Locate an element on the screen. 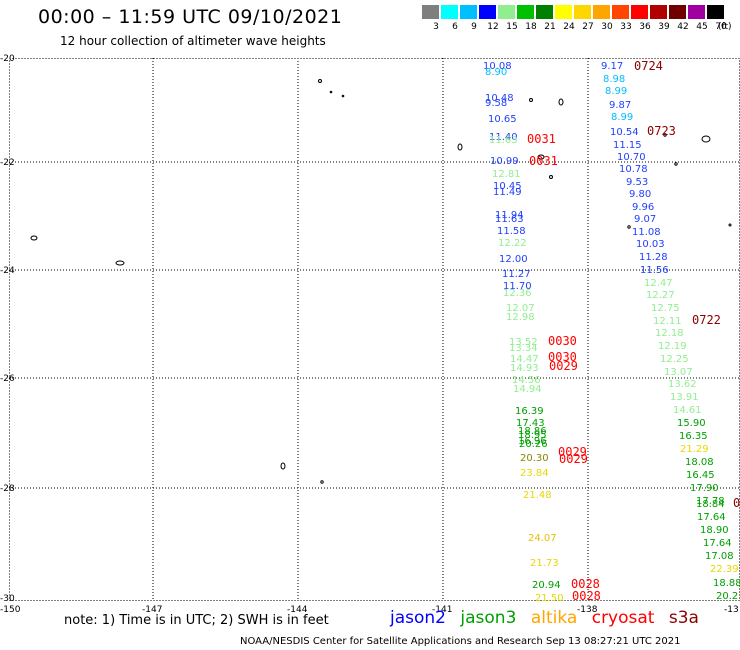 Image resolution: width=740 pixels, height=650 pixels. wave-height-value: 10.54 is located at coordinates (624, 132).